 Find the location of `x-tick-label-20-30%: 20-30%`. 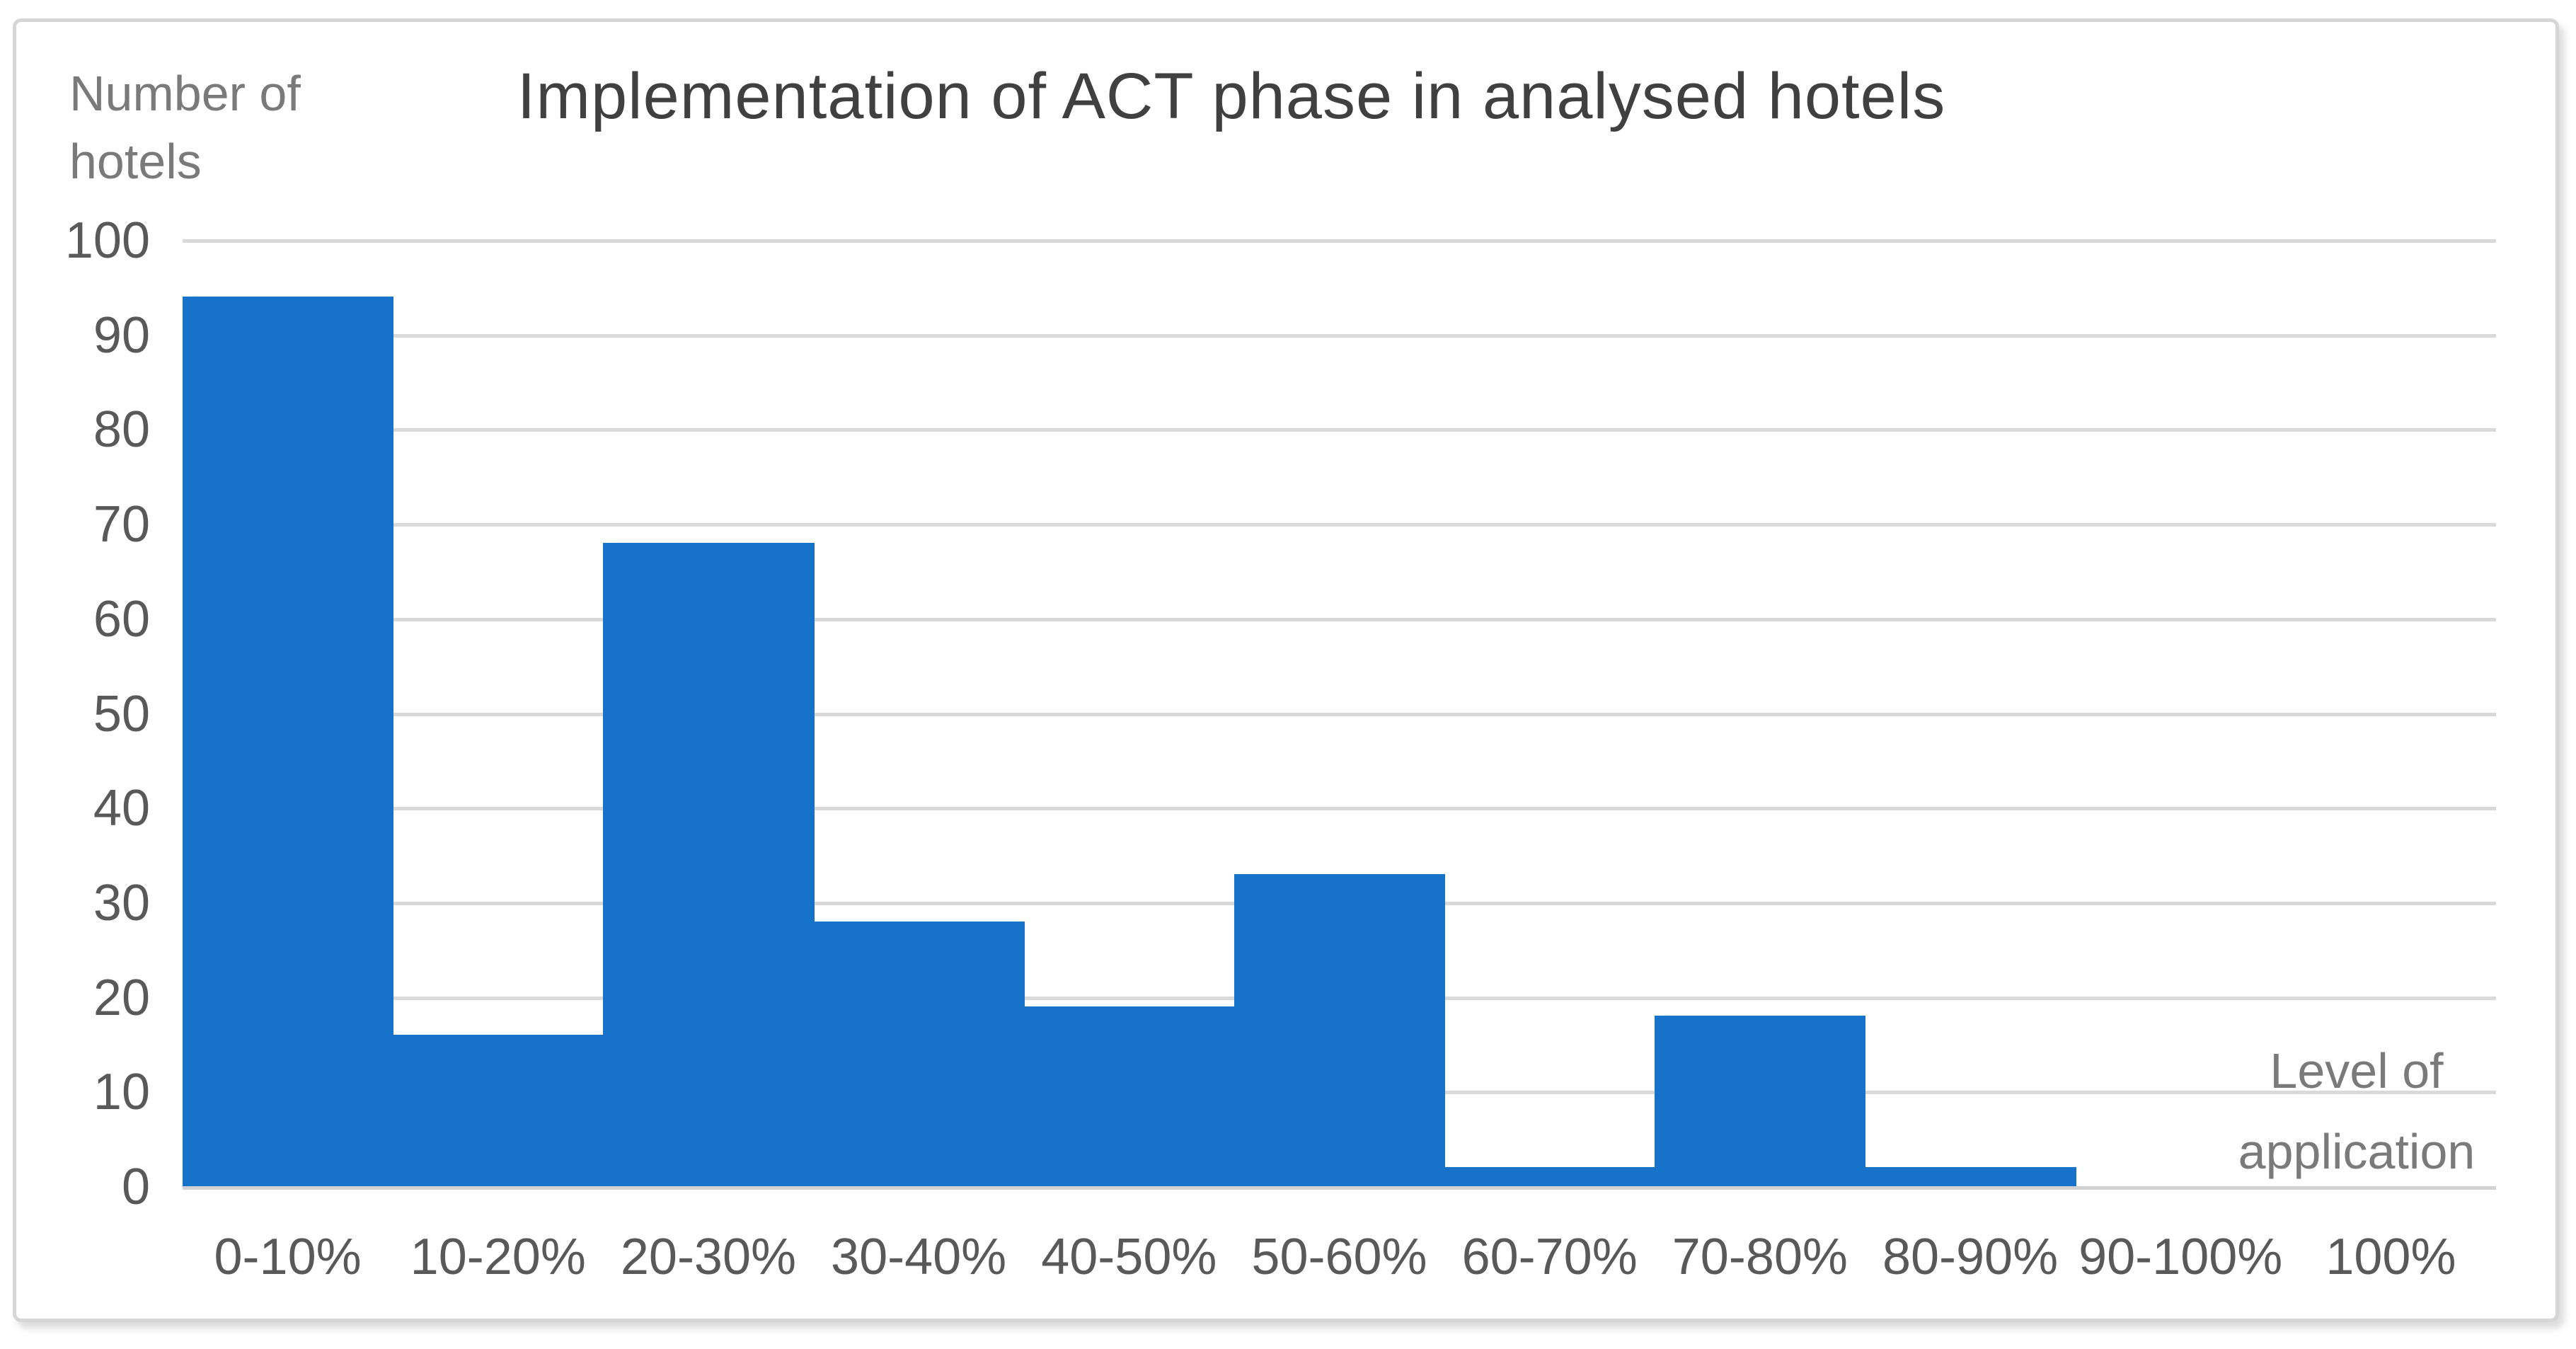

x-tick-label-20-30%: 20-30% is located at coordinates (709, 1257).